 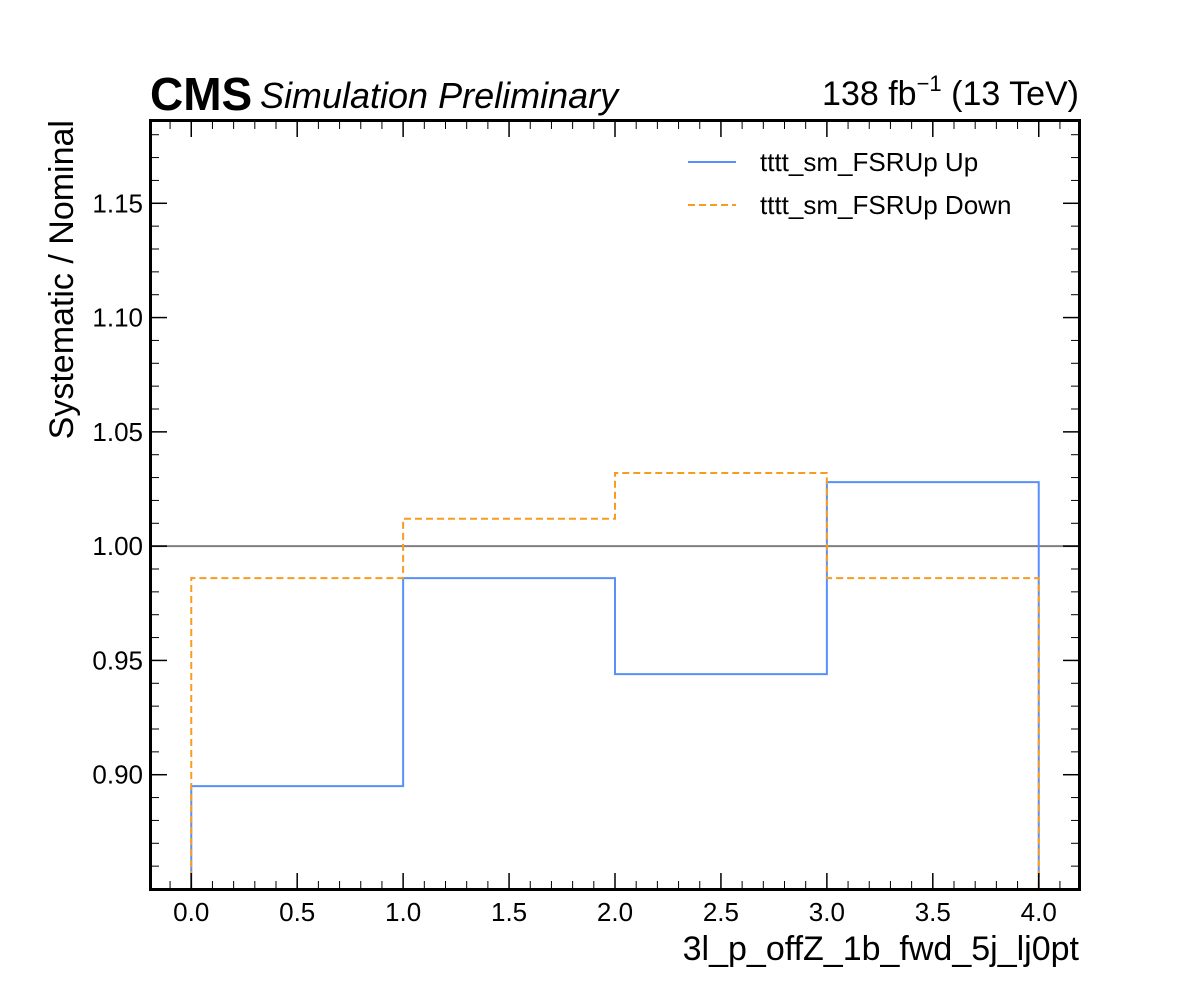 I want to click on y-tick-label: 1.10, so click(x=117, y=318).